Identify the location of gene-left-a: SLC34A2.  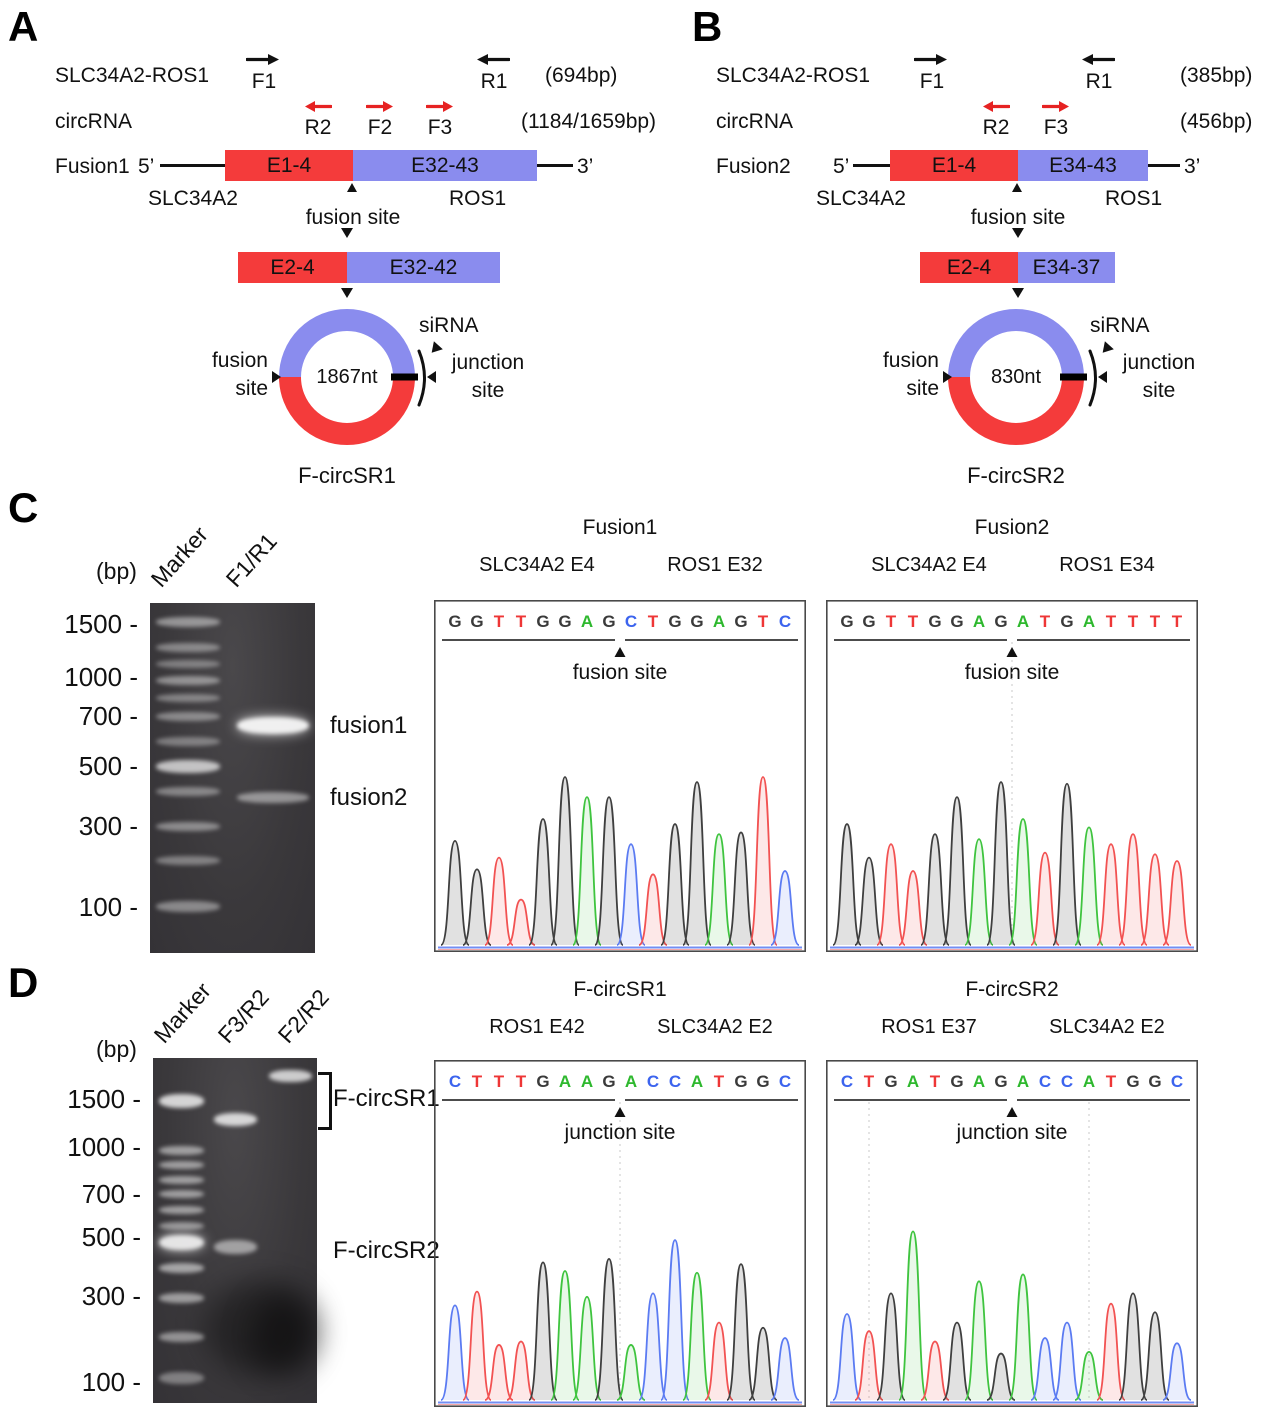
(193, 198).